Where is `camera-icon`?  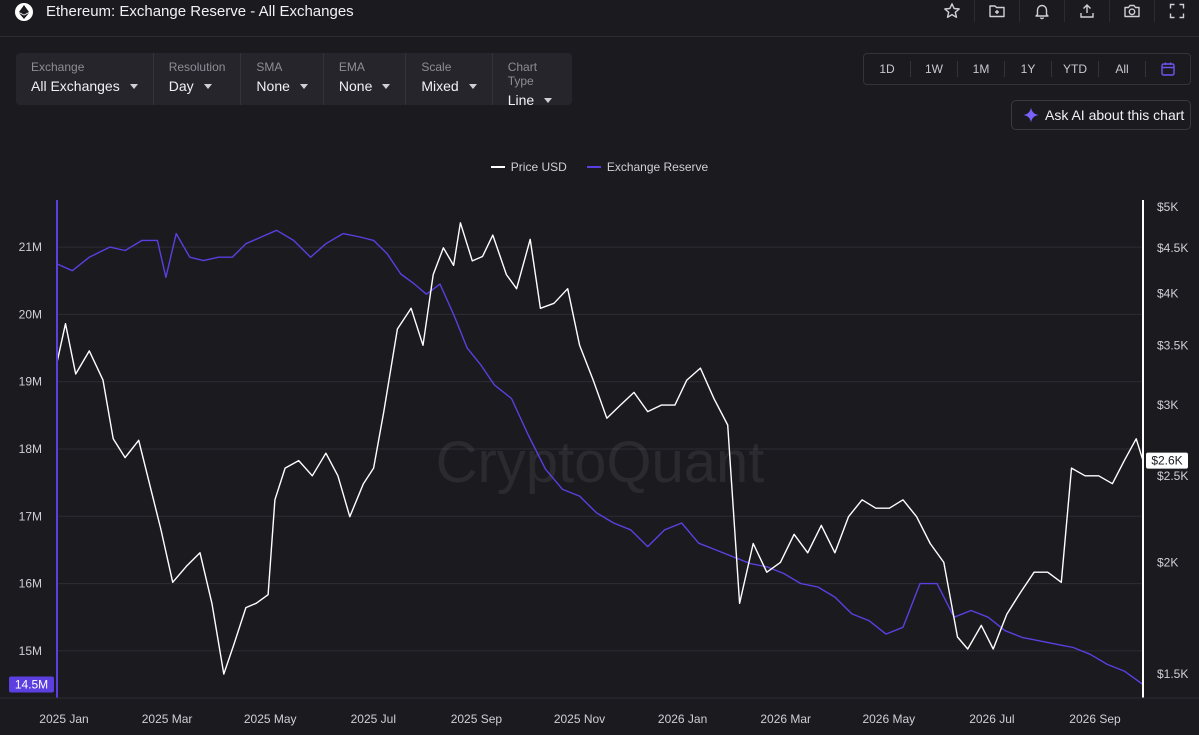
camera-icon is located at coordinates (1131, 11).